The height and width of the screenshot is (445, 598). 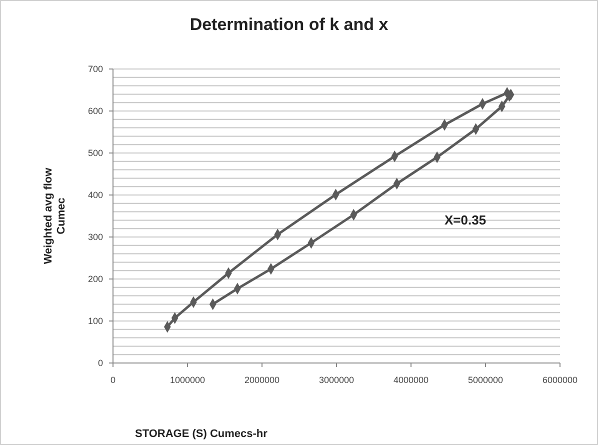 I want to click on chart-title: Determination of k and x, so click(x=289, y=24).